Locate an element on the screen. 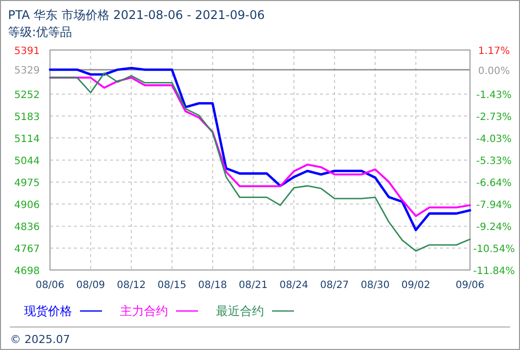 Image resolution: width=520 pixels, height=350 pixels. x-tick-label: 08/12 is located at coordinates (131, 285).